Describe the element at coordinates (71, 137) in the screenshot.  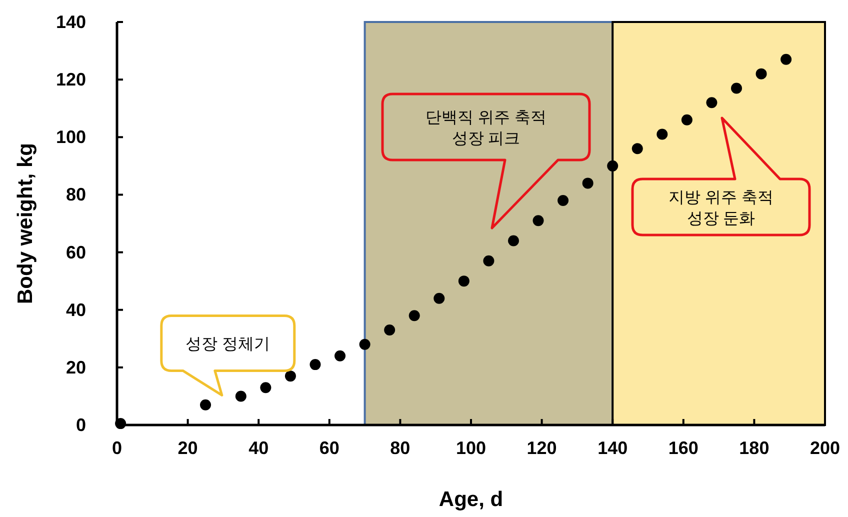
I see `y-tick-label: 100` at that location.